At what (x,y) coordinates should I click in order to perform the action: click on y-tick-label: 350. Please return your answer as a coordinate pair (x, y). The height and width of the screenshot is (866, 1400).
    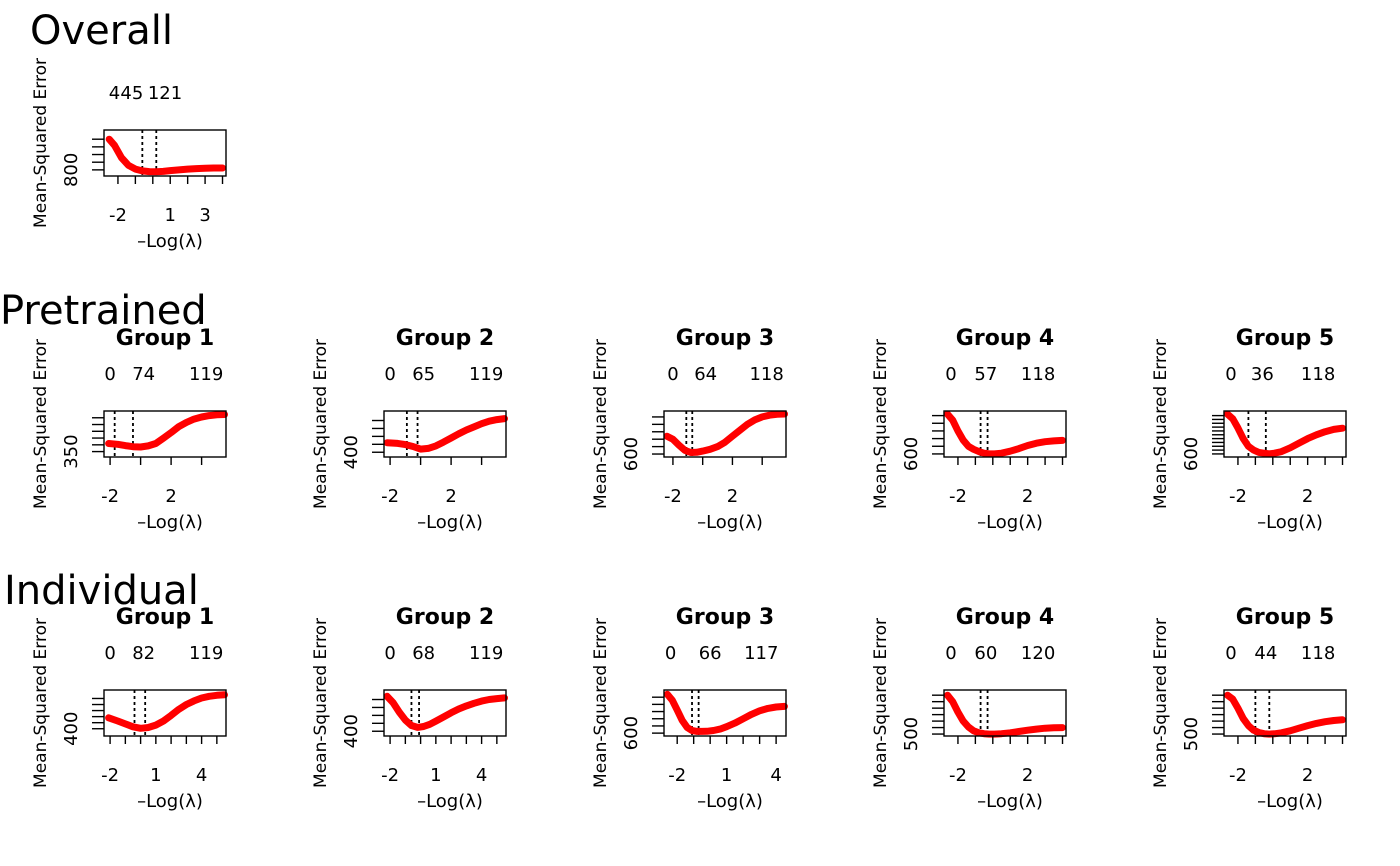
    Looking at the image, I should click on (71, 451).